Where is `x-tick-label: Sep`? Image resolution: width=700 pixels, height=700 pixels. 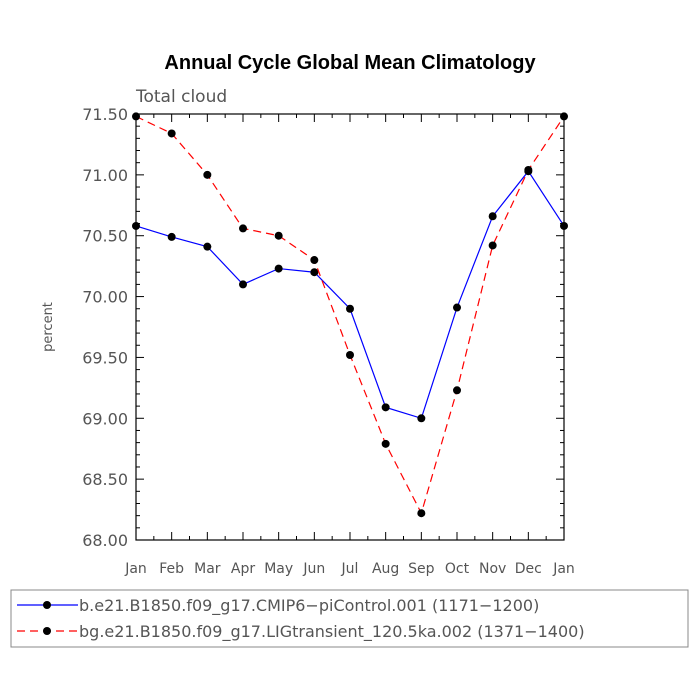
x-tick-label: Sep is located at coordinates (421, 569).